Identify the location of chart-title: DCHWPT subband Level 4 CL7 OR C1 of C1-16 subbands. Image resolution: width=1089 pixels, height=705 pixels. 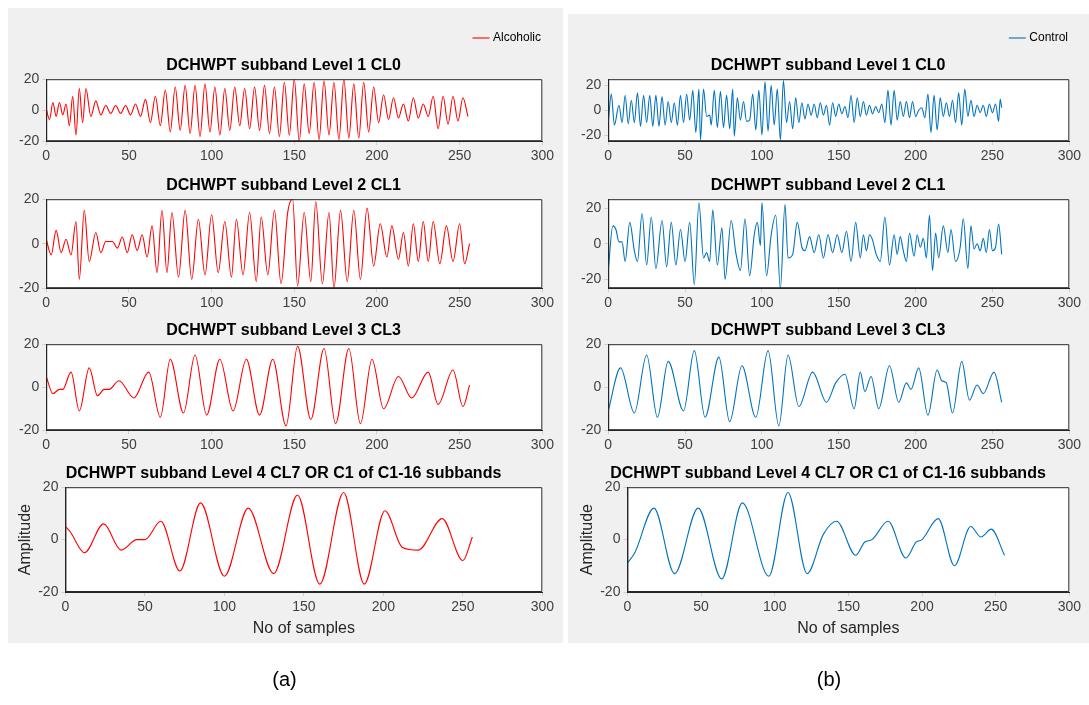
(283, 473).